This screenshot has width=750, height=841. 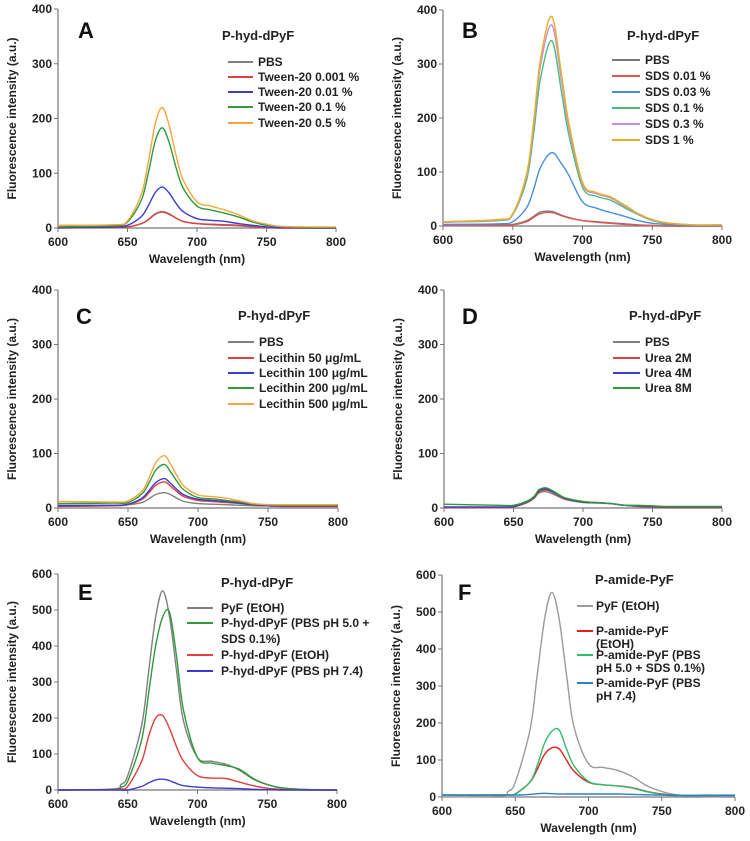 I want to click on legend-label: Lecithin 100 μg/mL, so click(x=313, y=373).